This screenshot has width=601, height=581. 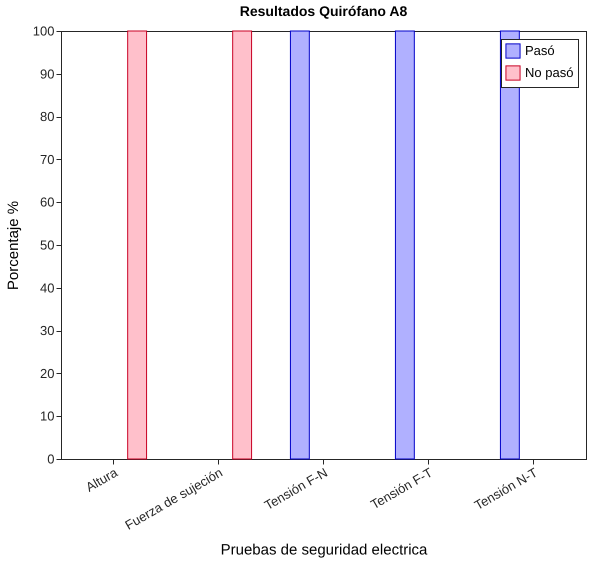 I want to click on y-tick-label: 50, so click(x=47, y=245).